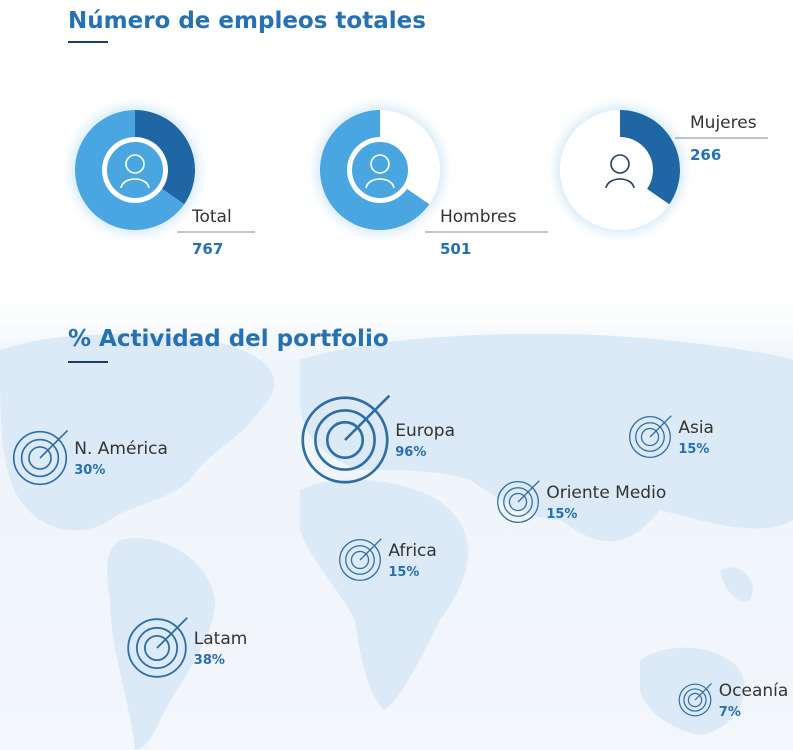 The image size is (793, 750). What do you see at coordinates (754, 691) in the screenshot?
I see `region-name: Oceanía` at bounding box center [754, 691].